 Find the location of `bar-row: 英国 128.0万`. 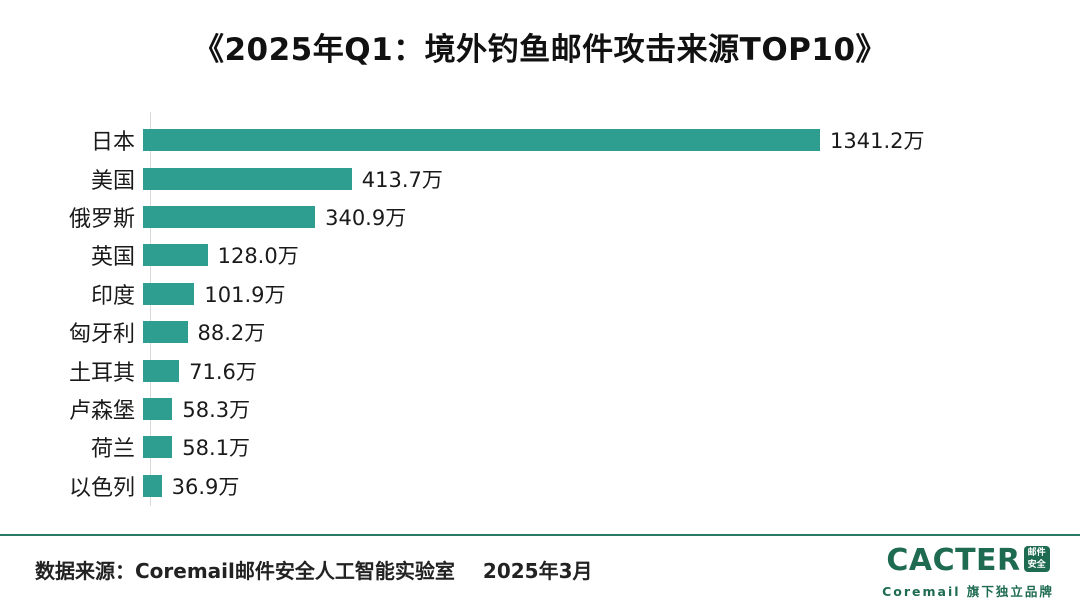

bar-row: 英国 128.0万 is located at coordinates (540, 255).